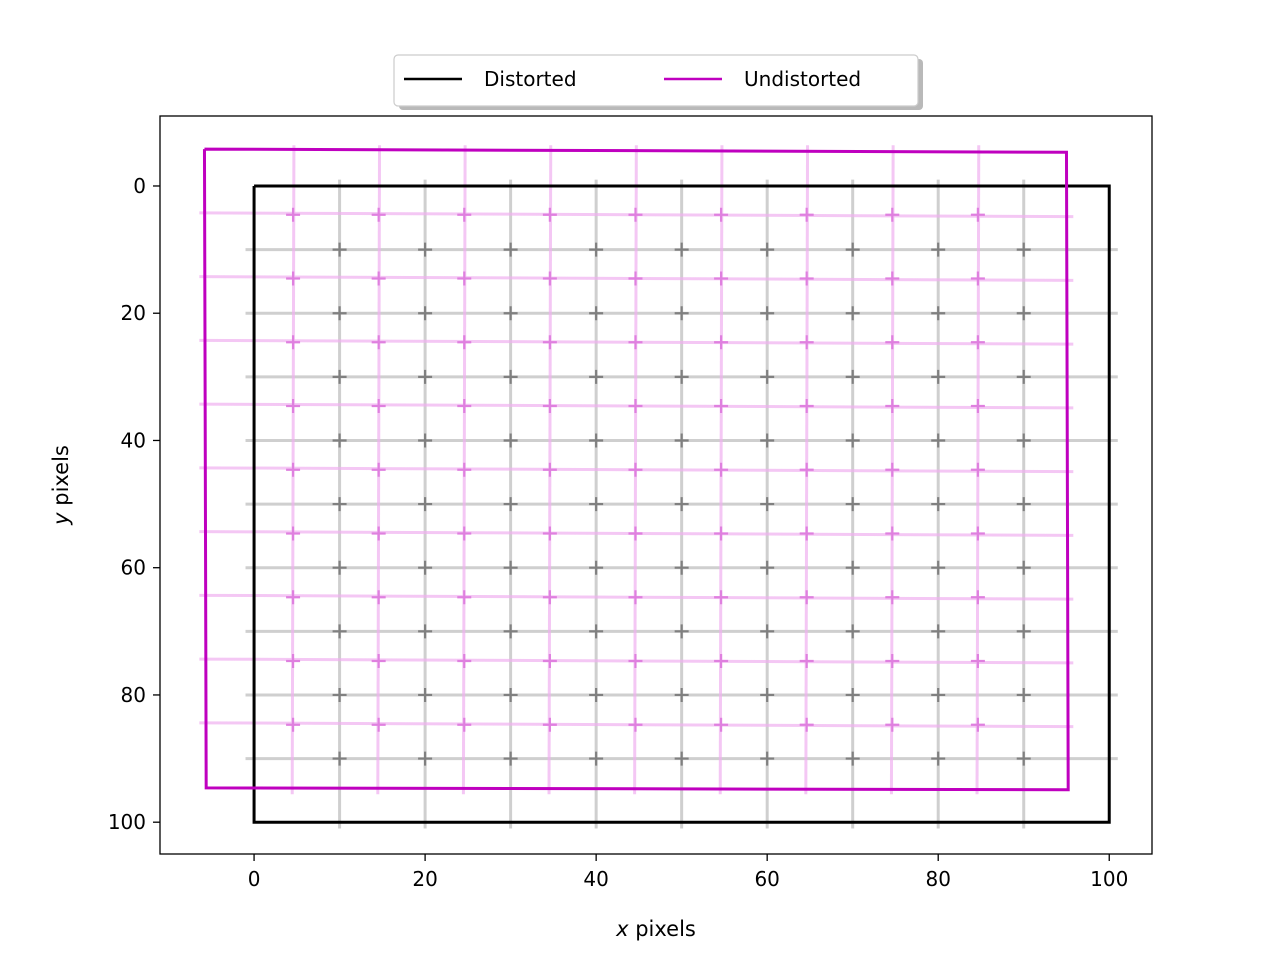 The image size is (1280, 960). What do you see at coordinates (139, 186) in the screenshot?
I see `y-tick-label: 0` at bounding box center [139, 186].